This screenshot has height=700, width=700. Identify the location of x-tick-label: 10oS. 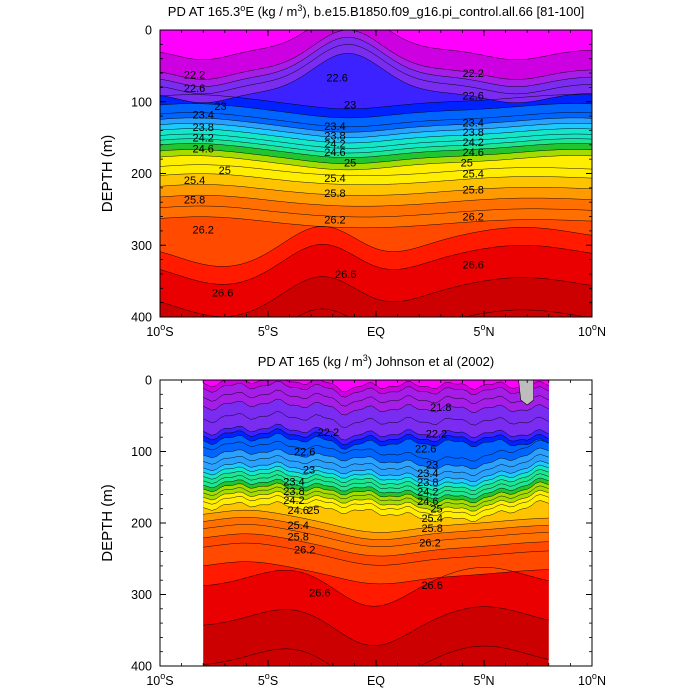
(159, 679).